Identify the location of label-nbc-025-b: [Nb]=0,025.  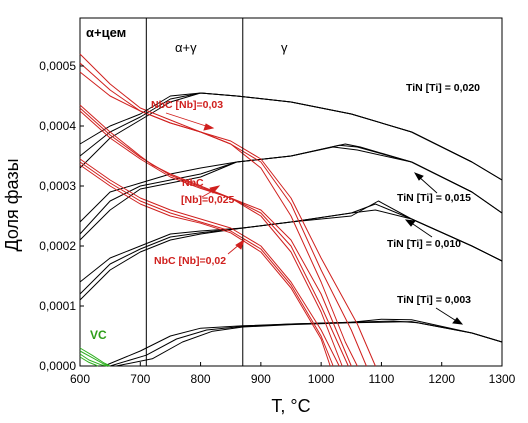
(208, 200).